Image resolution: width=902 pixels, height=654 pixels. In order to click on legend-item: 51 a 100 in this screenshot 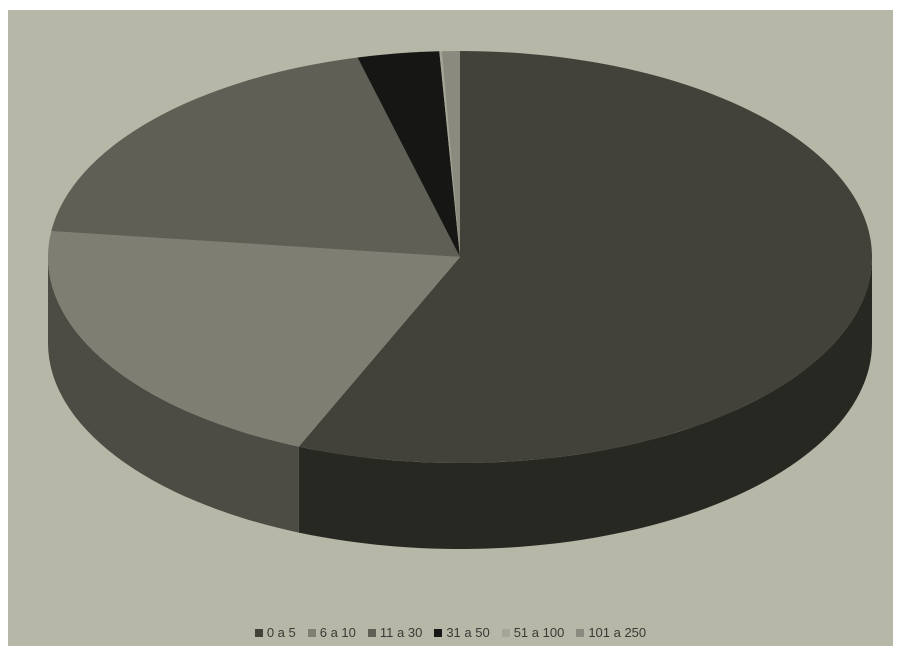, I will do `click(533, 632)`.